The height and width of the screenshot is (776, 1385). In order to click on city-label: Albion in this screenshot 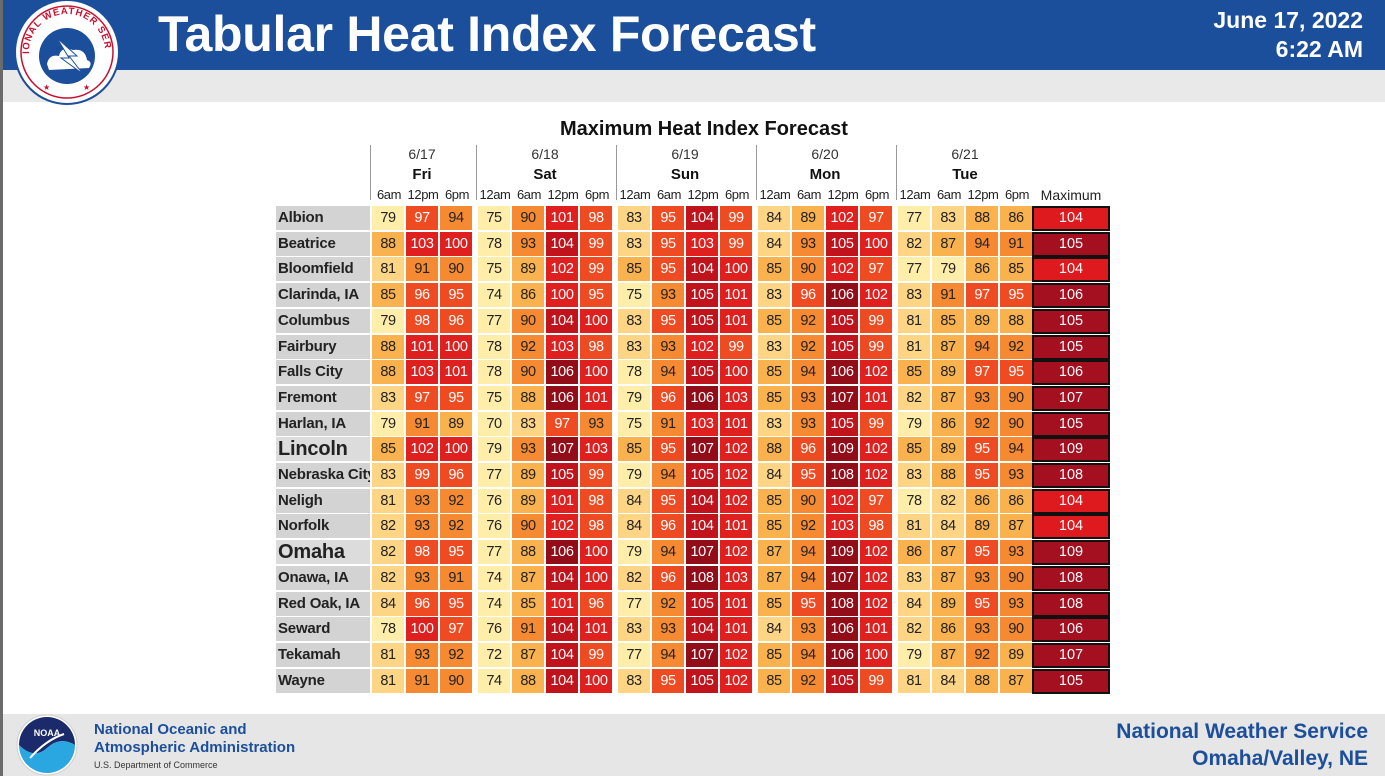, I will do `click(323, 218)`.